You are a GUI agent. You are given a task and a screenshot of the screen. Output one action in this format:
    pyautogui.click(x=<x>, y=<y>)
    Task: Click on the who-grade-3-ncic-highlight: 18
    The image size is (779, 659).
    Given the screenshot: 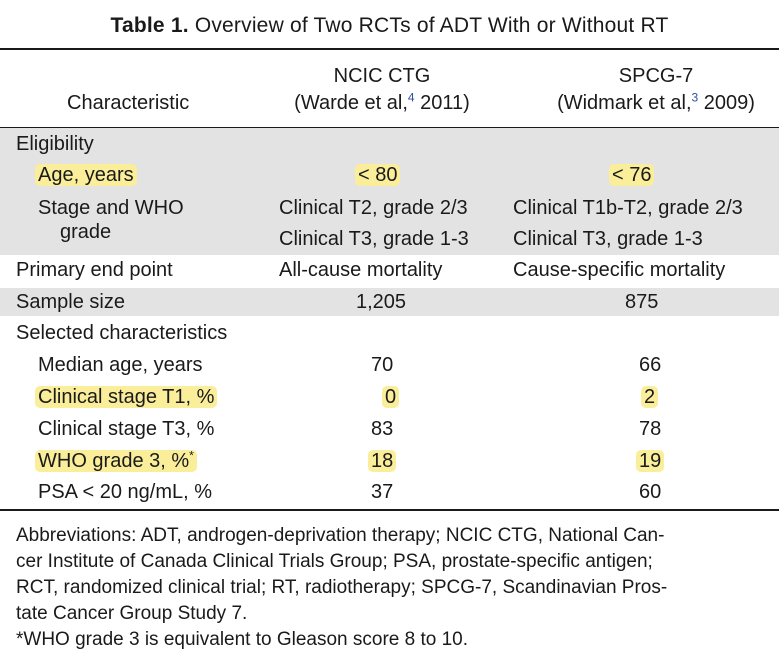 What is the action you would take?
    pyautogui.click(x=382, y=461)
    